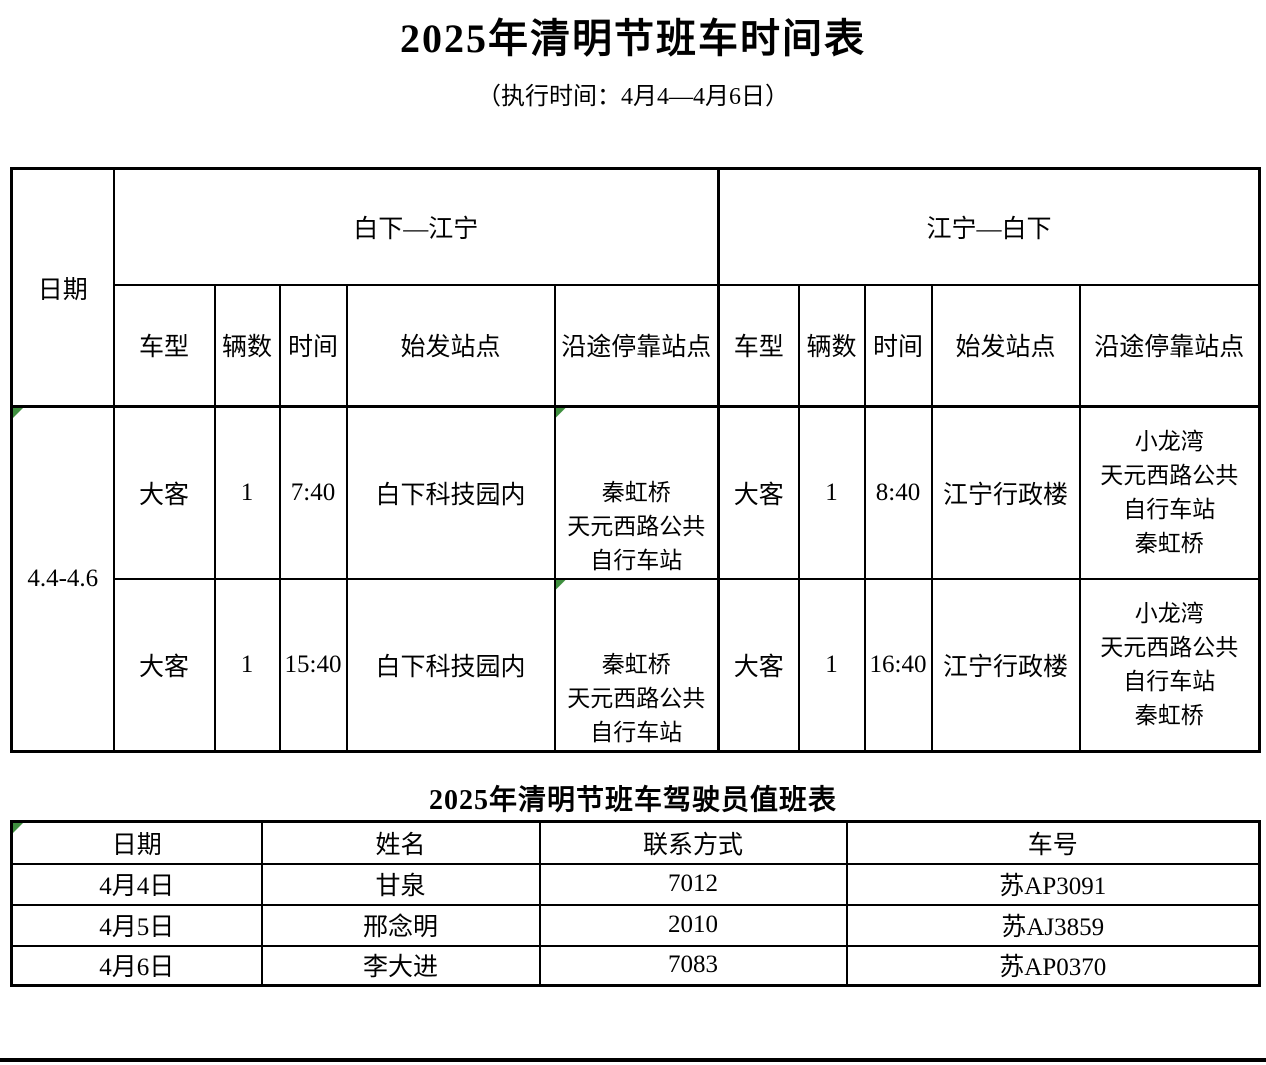 The image size is (1266, 1065). Describe the element at coordinates (636, 345) in the screenshot. I see `subheader-stops-left: 沿途停靠站点` at that location.